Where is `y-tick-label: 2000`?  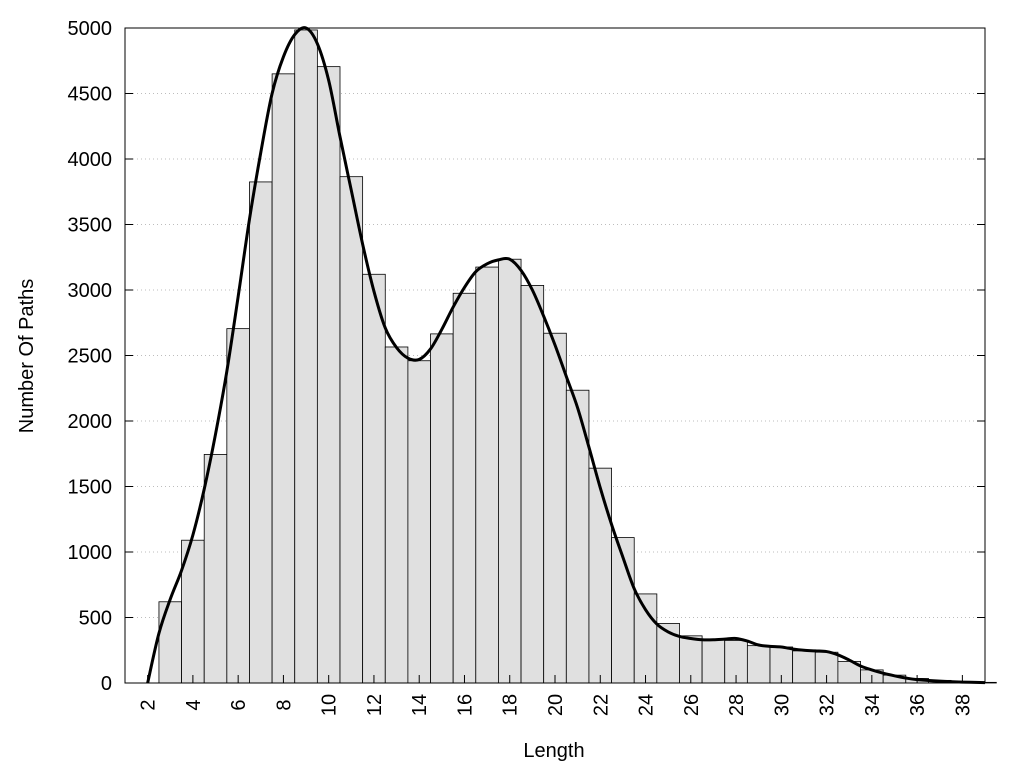
y-tick-label: 2000 is located at coordinates (90, 422).